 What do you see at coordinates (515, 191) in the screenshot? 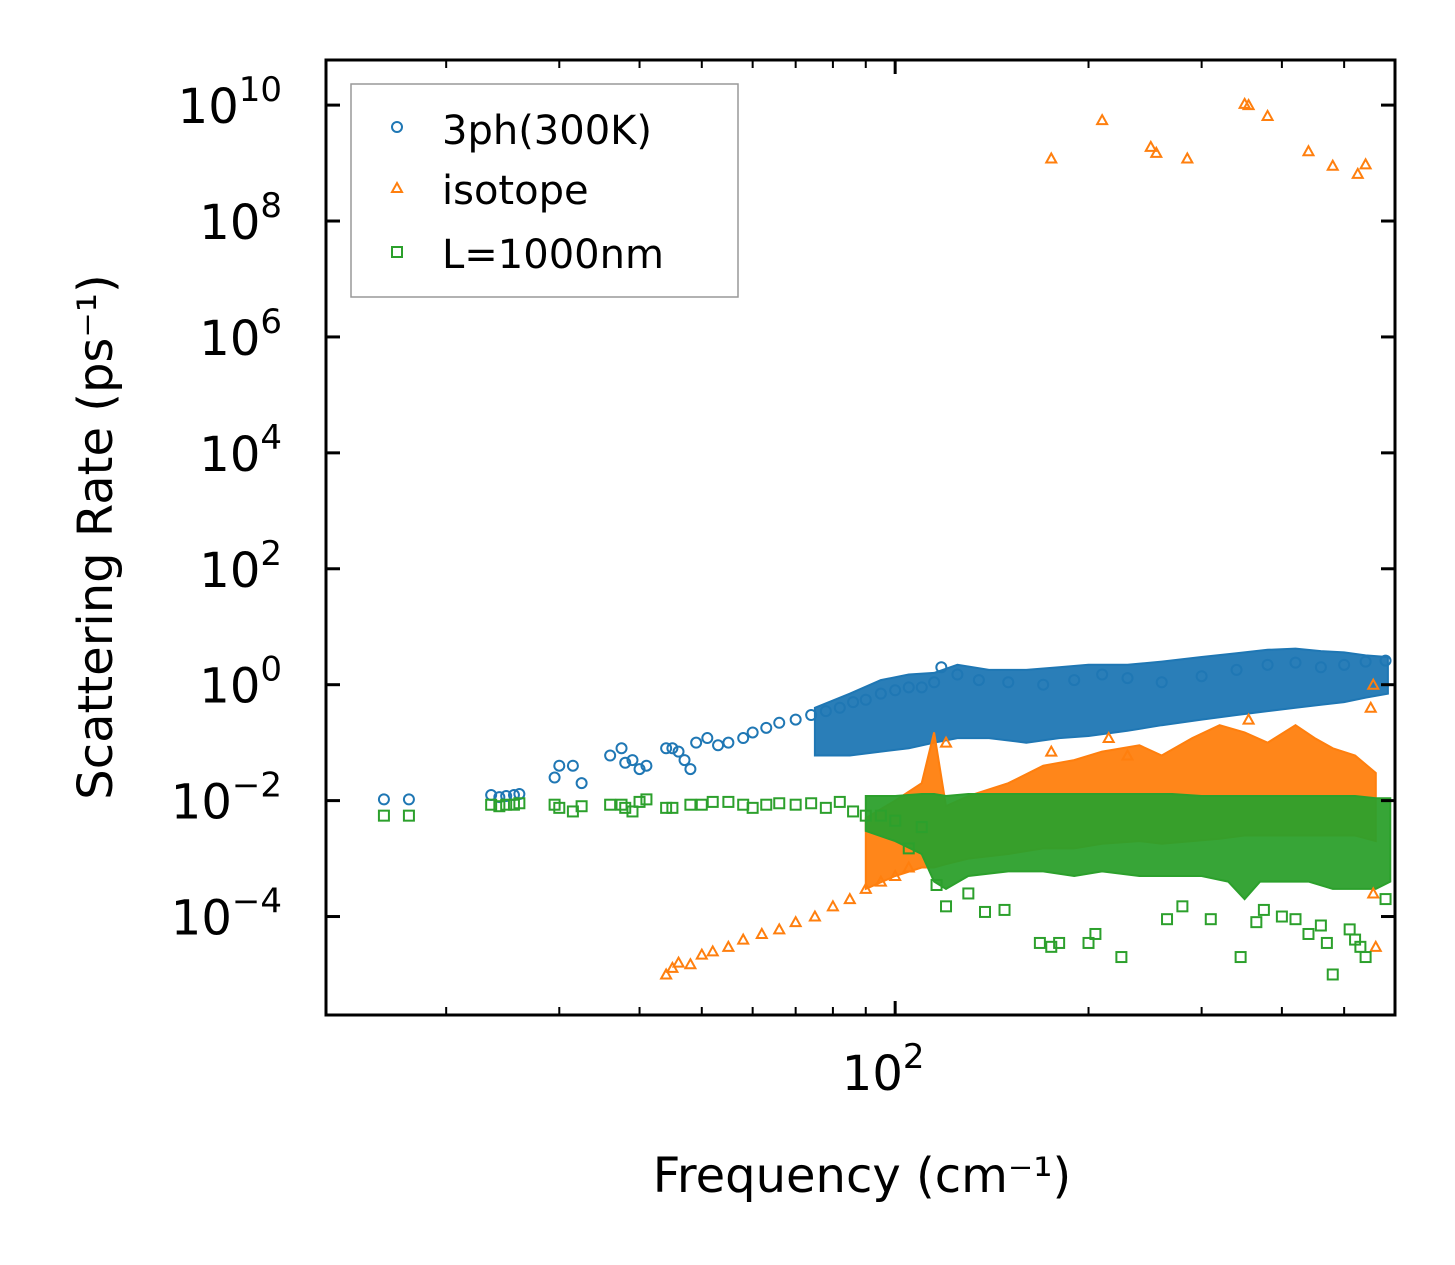
I see `legend-label-isotope: isotope` at bounding box center [515, 191].